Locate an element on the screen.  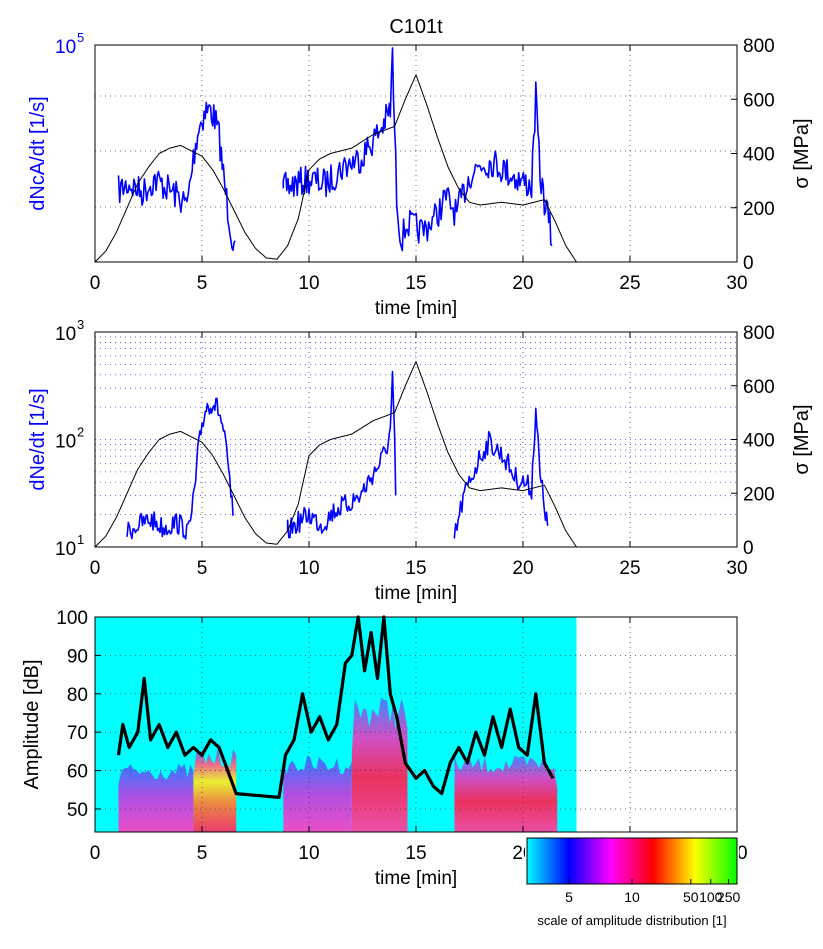
colorbar-tick-label: 5 is located at coordinates (569, 897).